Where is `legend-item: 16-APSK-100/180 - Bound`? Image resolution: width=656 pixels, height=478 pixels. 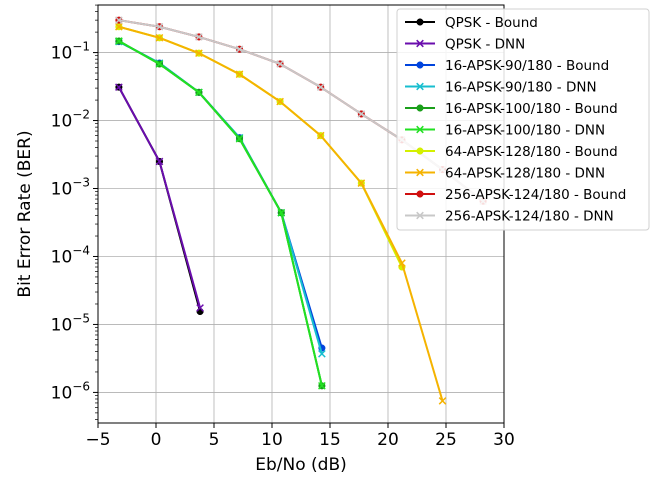
legend-item: 16-APSK-100/180 - Bound is located at coordinates (511, 109).